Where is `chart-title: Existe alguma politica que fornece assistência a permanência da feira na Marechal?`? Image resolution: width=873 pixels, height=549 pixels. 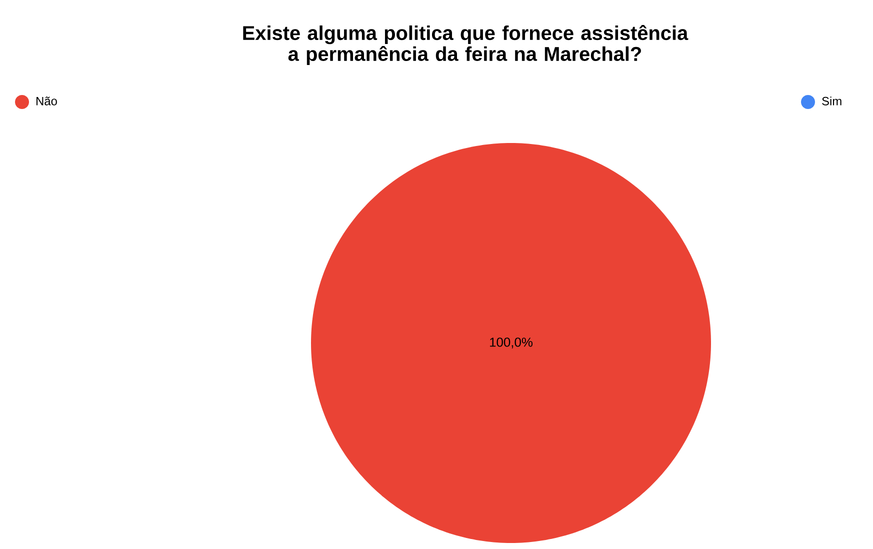 chart-title: Existe alguma politica que fornece assistência a permanência da feira na Marechal? is located at coordinates (465, 45).